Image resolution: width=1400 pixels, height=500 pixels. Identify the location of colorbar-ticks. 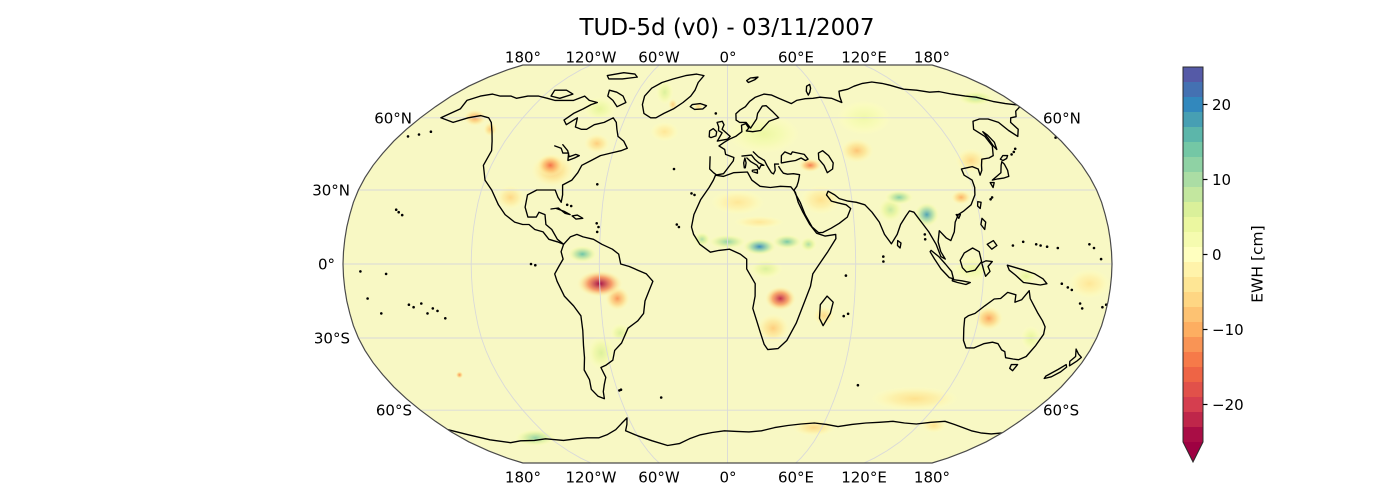
(1205, 254).